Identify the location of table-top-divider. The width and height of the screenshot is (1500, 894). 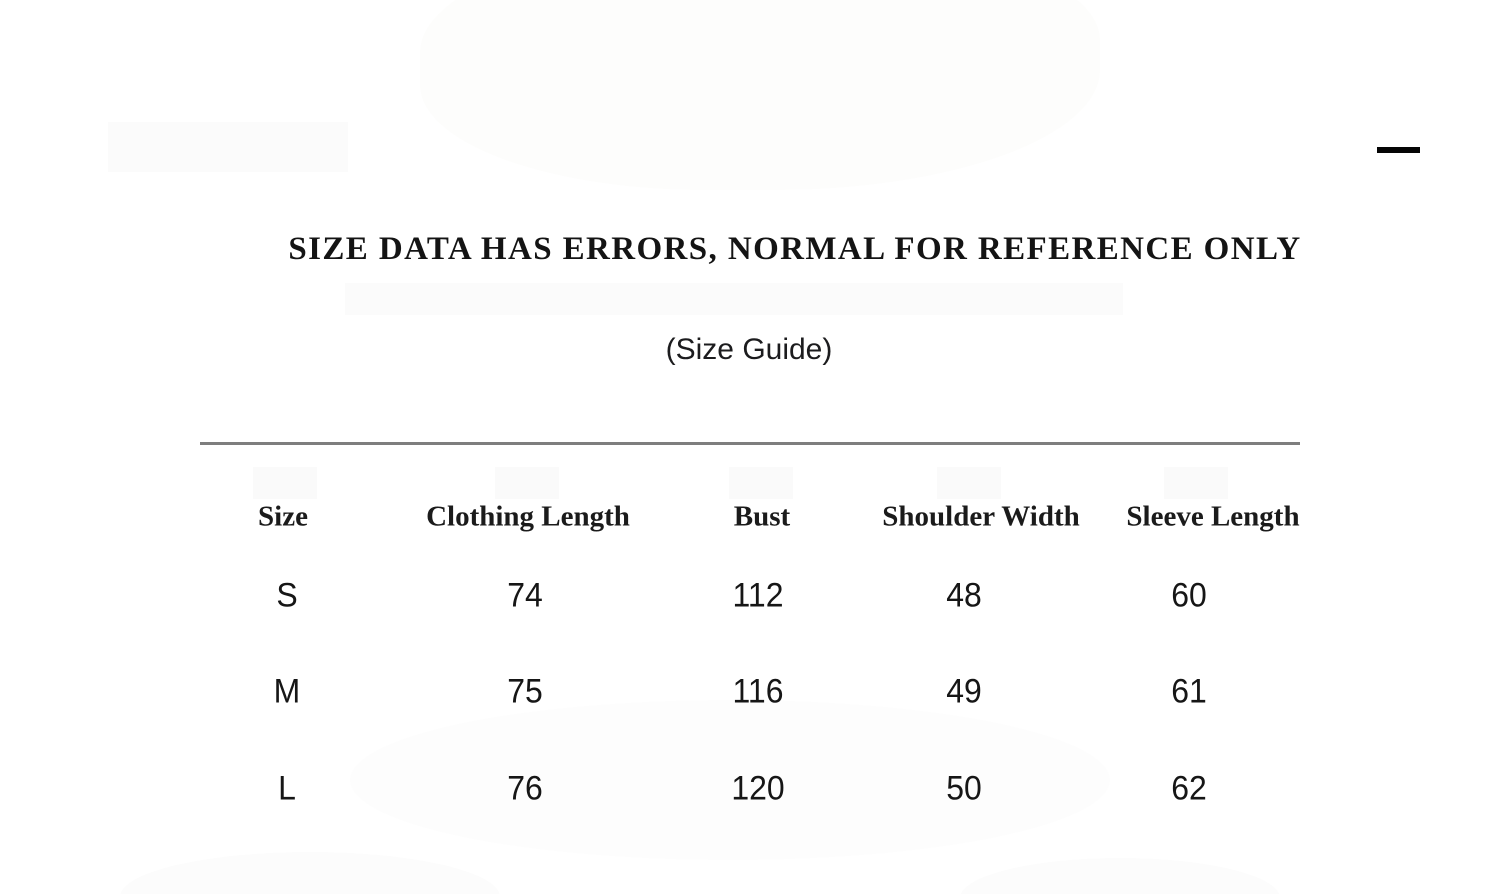
(750, 443).